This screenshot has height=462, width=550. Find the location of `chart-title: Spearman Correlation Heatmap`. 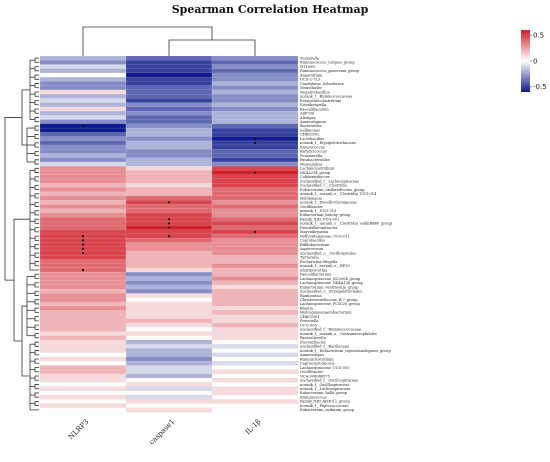

chart-title: Spearman Correlation Heatmap is located at coordinates (270, 9).